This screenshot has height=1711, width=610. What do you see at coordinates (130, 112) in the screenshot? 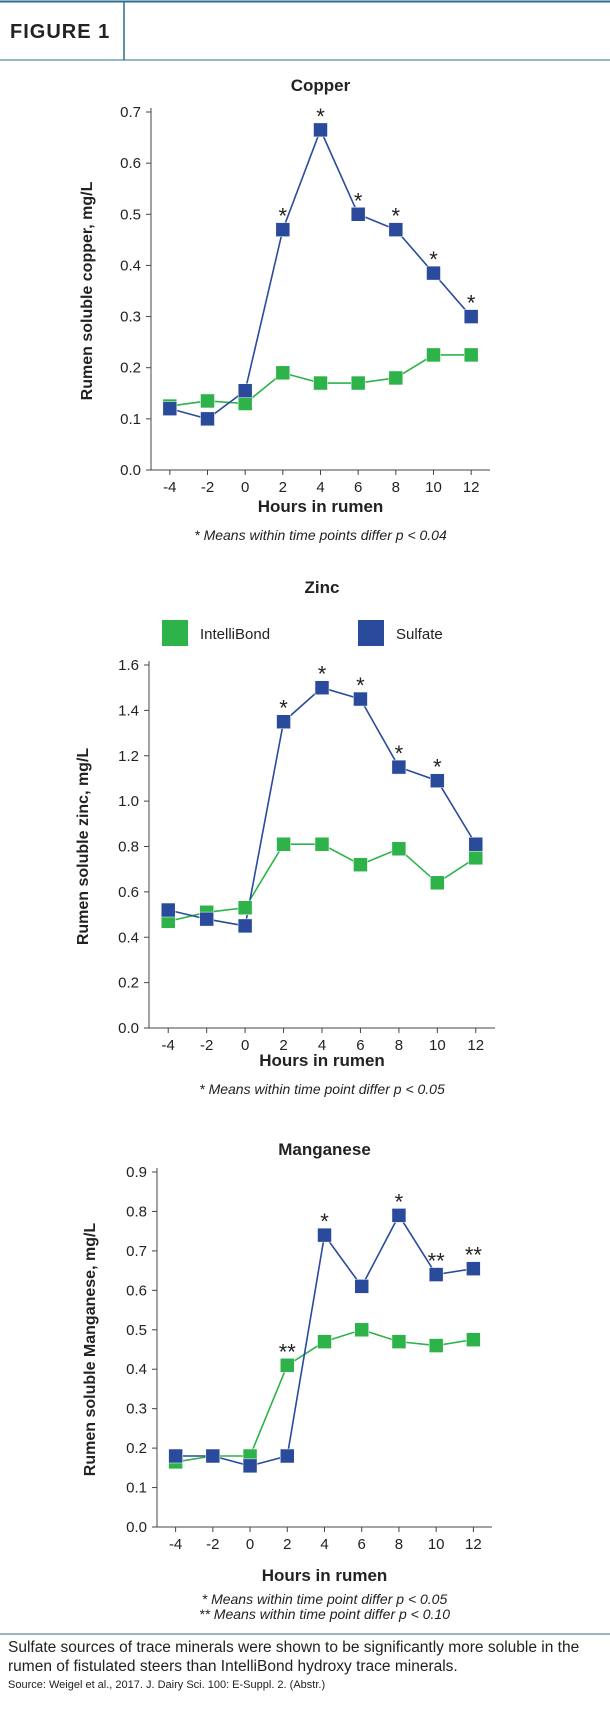
I see `y-tick-label: 0.7` at bounding box center [130, 112].